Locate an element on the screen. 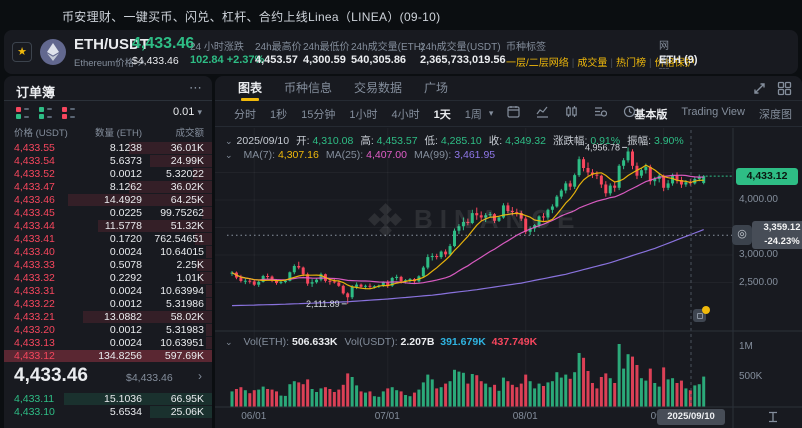  info-label: 开: is located at coordinates (303, 141).